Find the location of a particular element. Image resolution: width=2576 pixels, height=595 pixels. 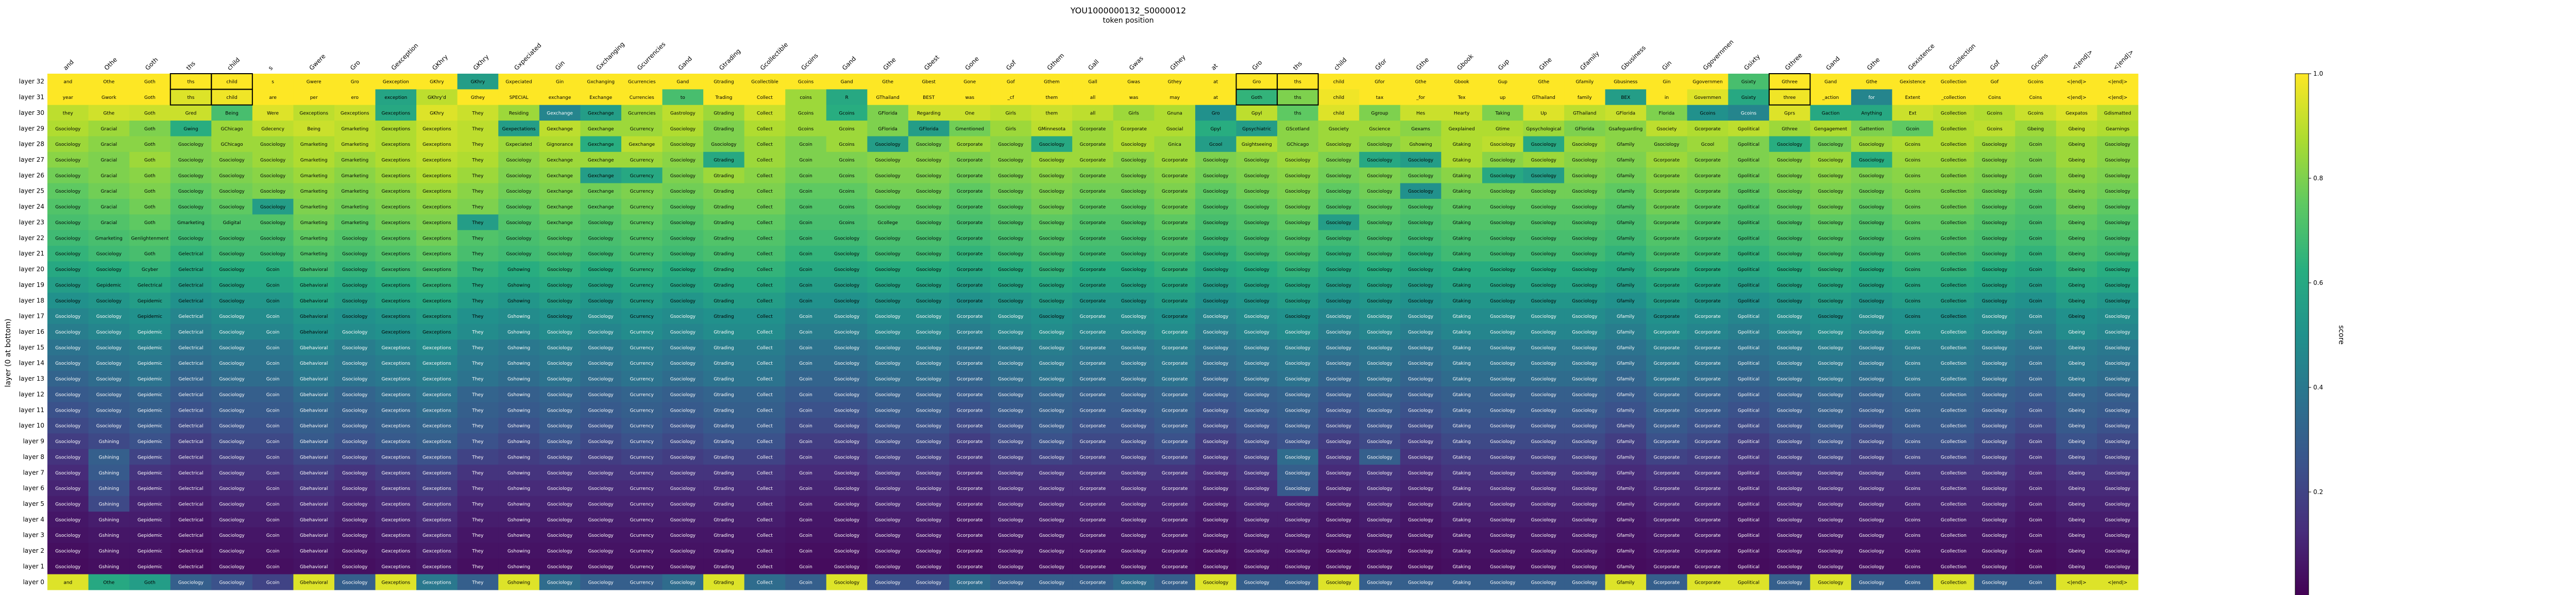

cell-label: Gtrading is located at coordinates (724, 363).